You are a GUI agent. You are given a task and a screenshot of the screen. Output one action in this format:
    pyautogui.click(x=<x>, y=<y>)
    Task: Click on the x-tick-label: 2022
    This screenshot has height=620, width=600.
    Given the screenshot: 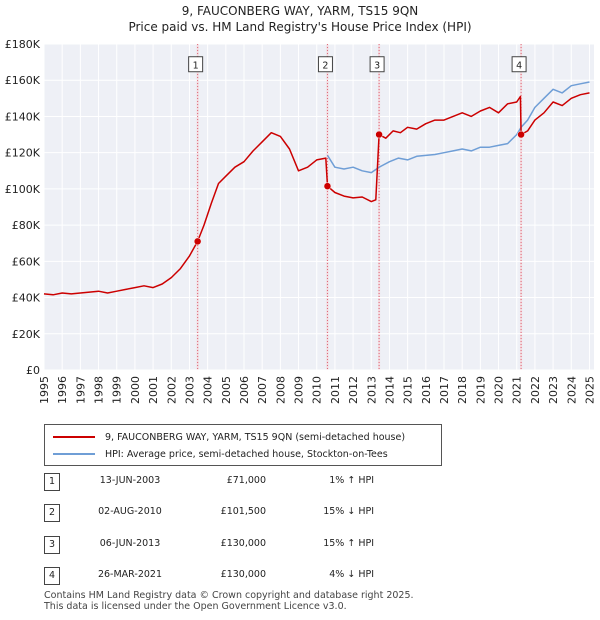 What is the action you would take?
    pyautogui.click(x=535, y=390)
    